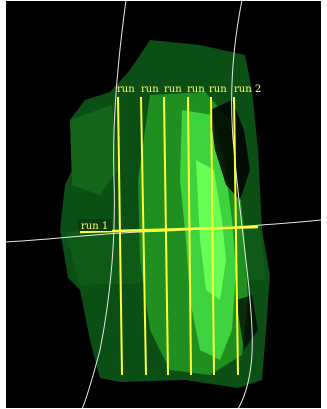  What do you see at coordinates (169, 229) in the screenshot?
I see `crossline-track` at bounding box center [169, 229].